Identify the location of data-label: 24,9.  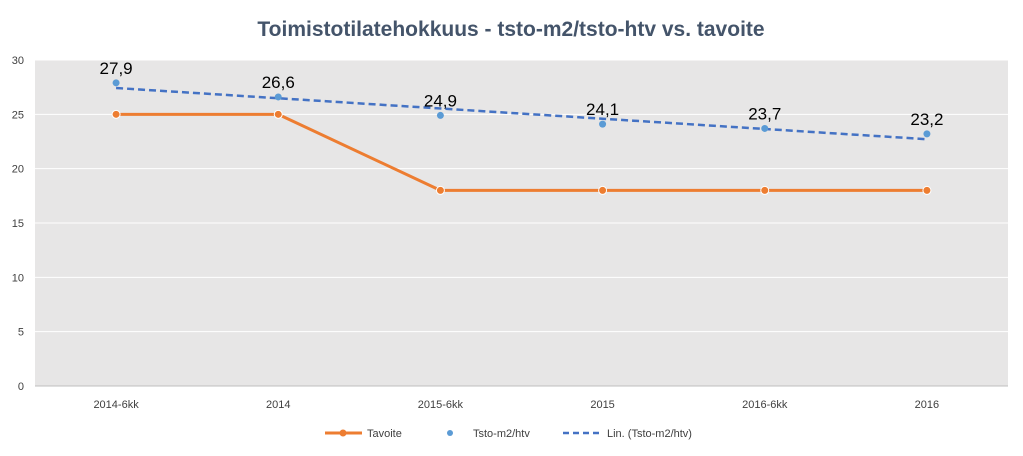
(440, 100).